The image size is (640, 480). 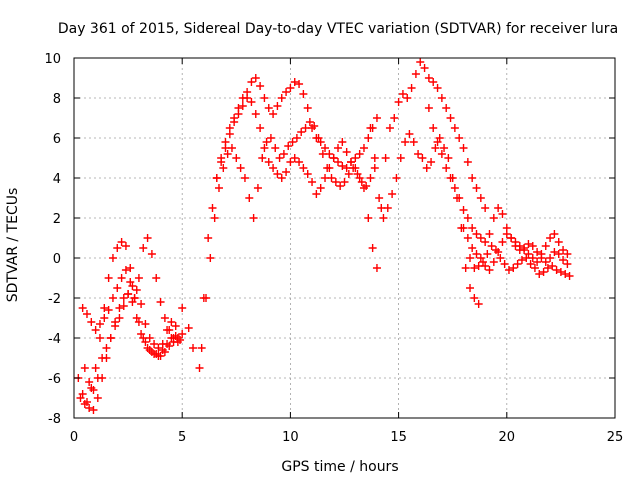 I want to click on series-track-l, so click(x=520, y=261).